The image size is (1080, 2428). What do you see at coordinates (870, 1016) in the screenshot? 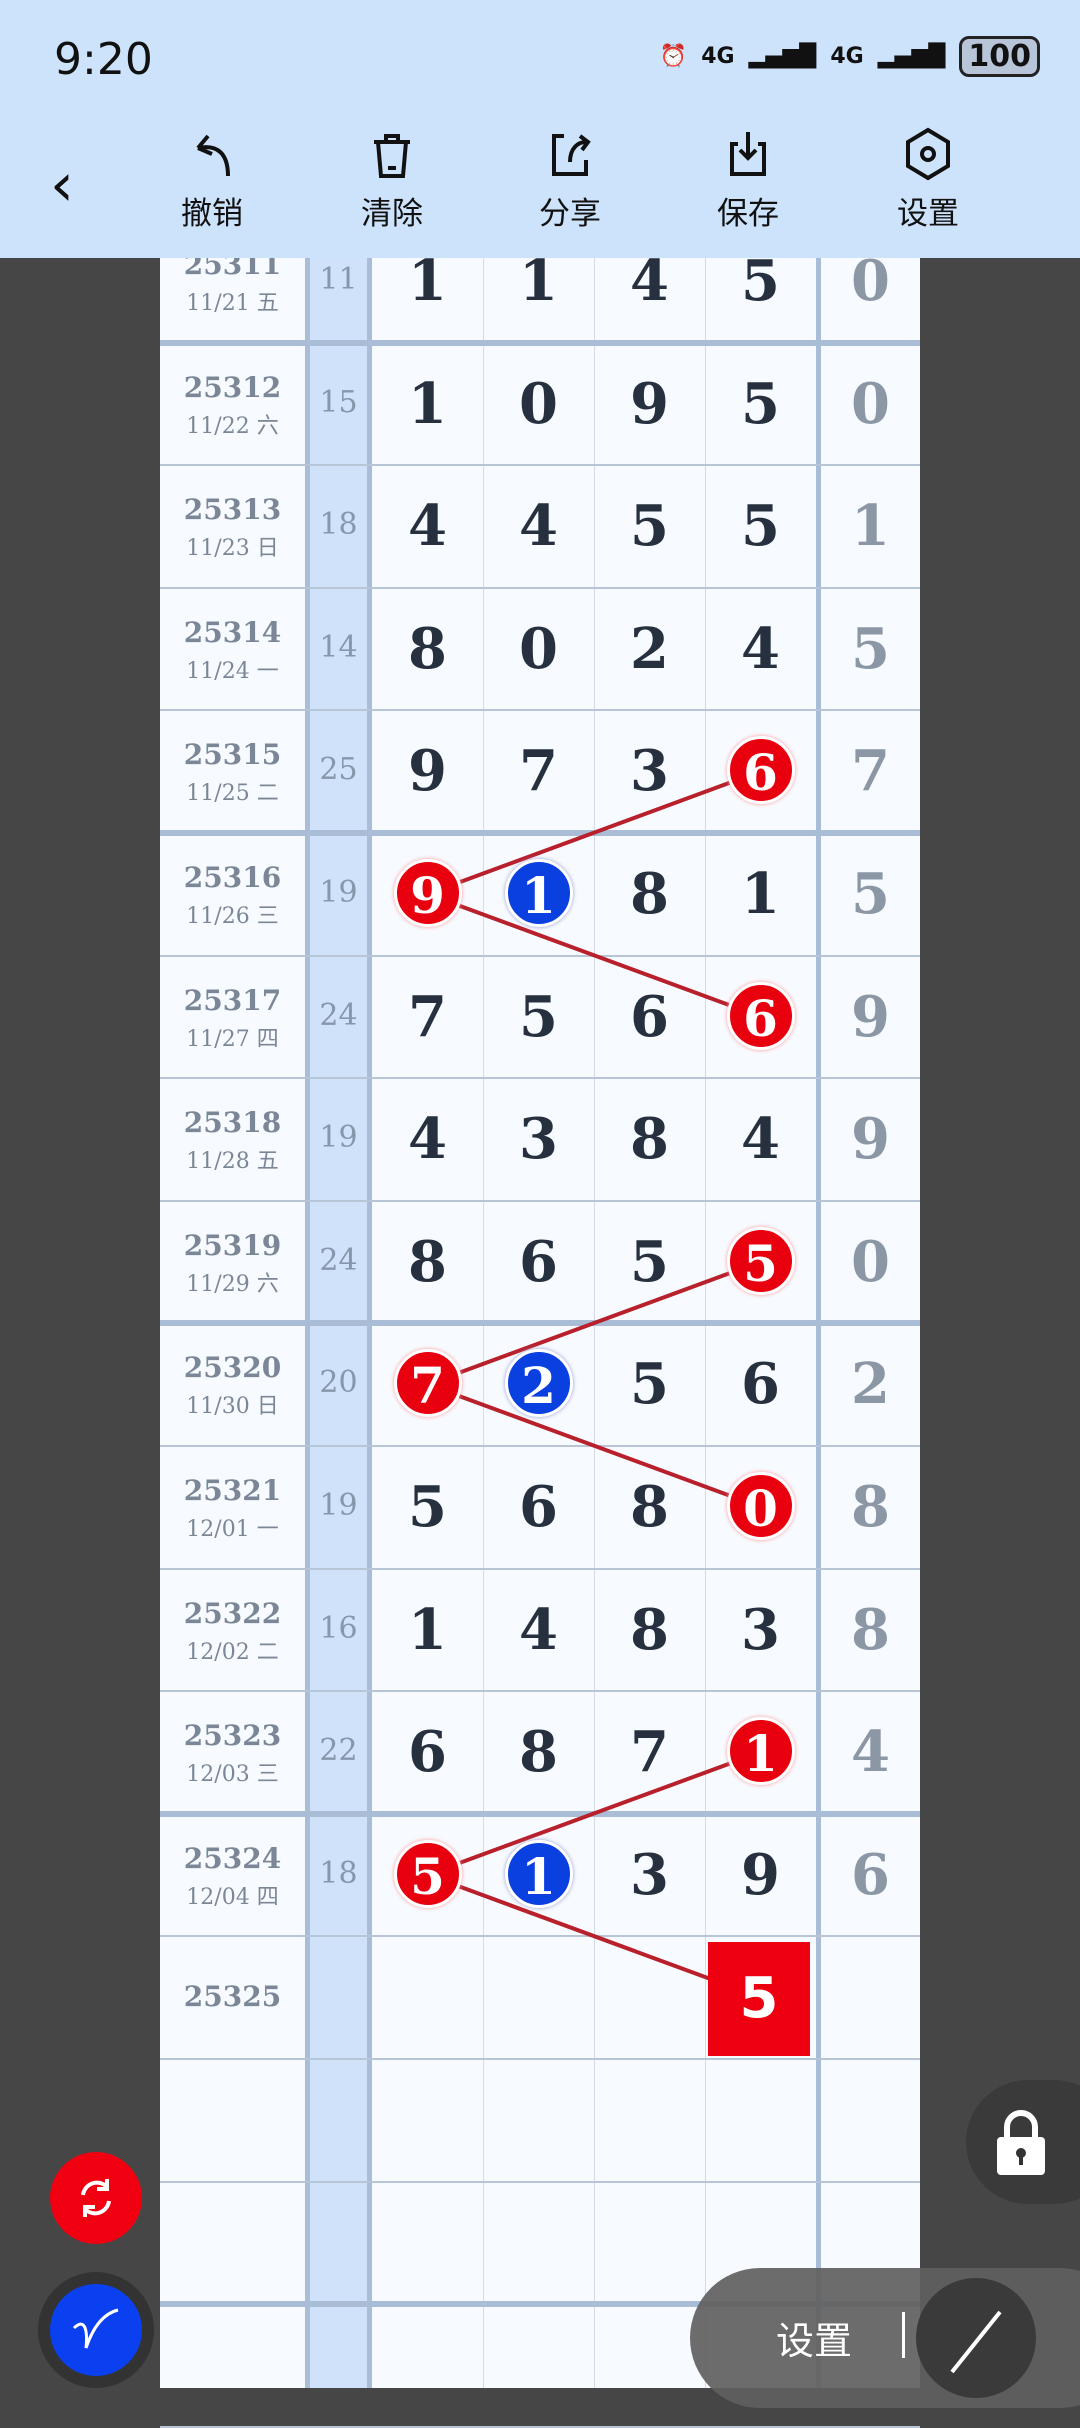
I see `tail-cell: 9` at bounding box center [870, 1016].